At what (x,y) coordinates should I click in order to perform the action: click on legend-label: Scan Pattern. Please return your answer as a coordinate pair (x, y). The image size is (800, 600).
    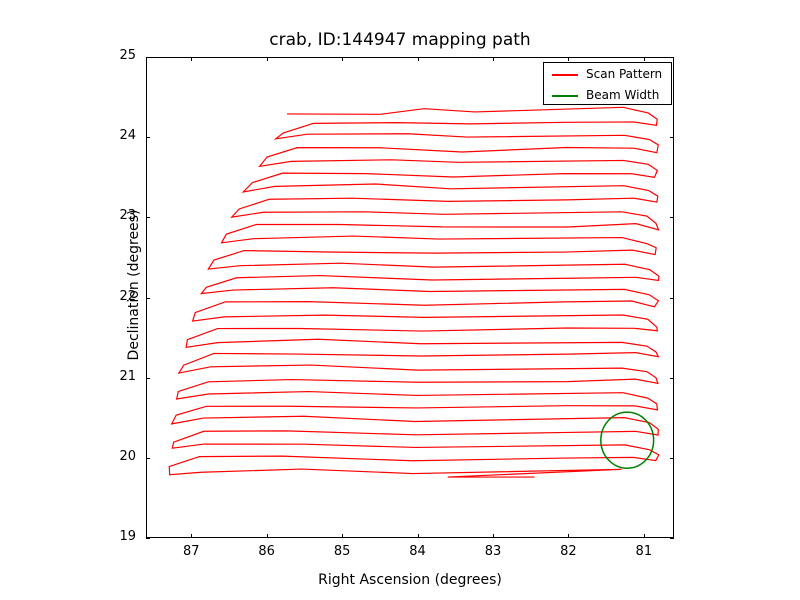
    Looking at the image, I should click on (624, 74).